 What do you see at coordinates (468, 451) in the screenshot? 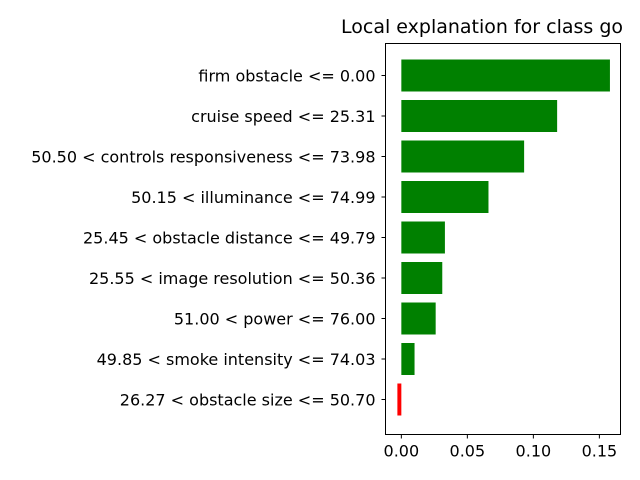
I see `x-tick-label: 0.05` at bounding box center [468, 451].